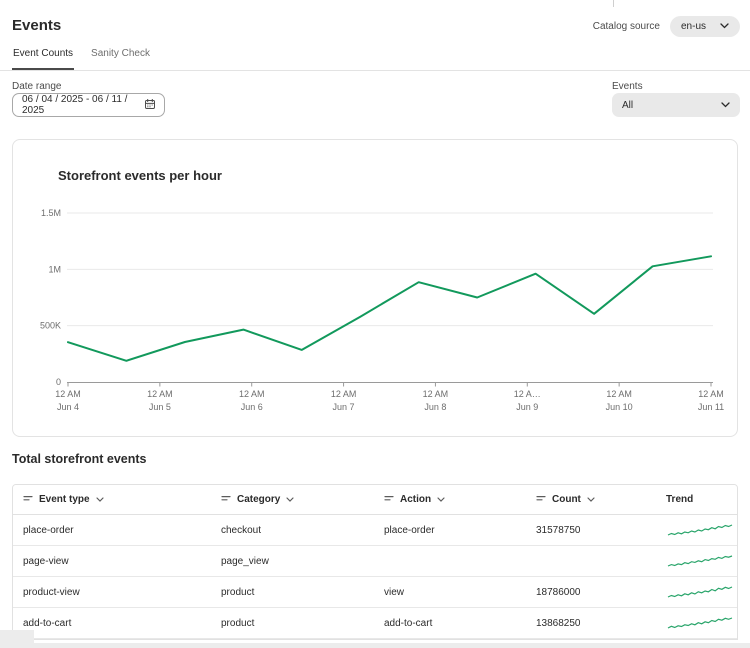 This screenshot has height=648, width=750. What do you see at coordinates (140, 175) in the screenshot?
I see `chart-title: Storefront events per hour` at bounding box center [140, 175].